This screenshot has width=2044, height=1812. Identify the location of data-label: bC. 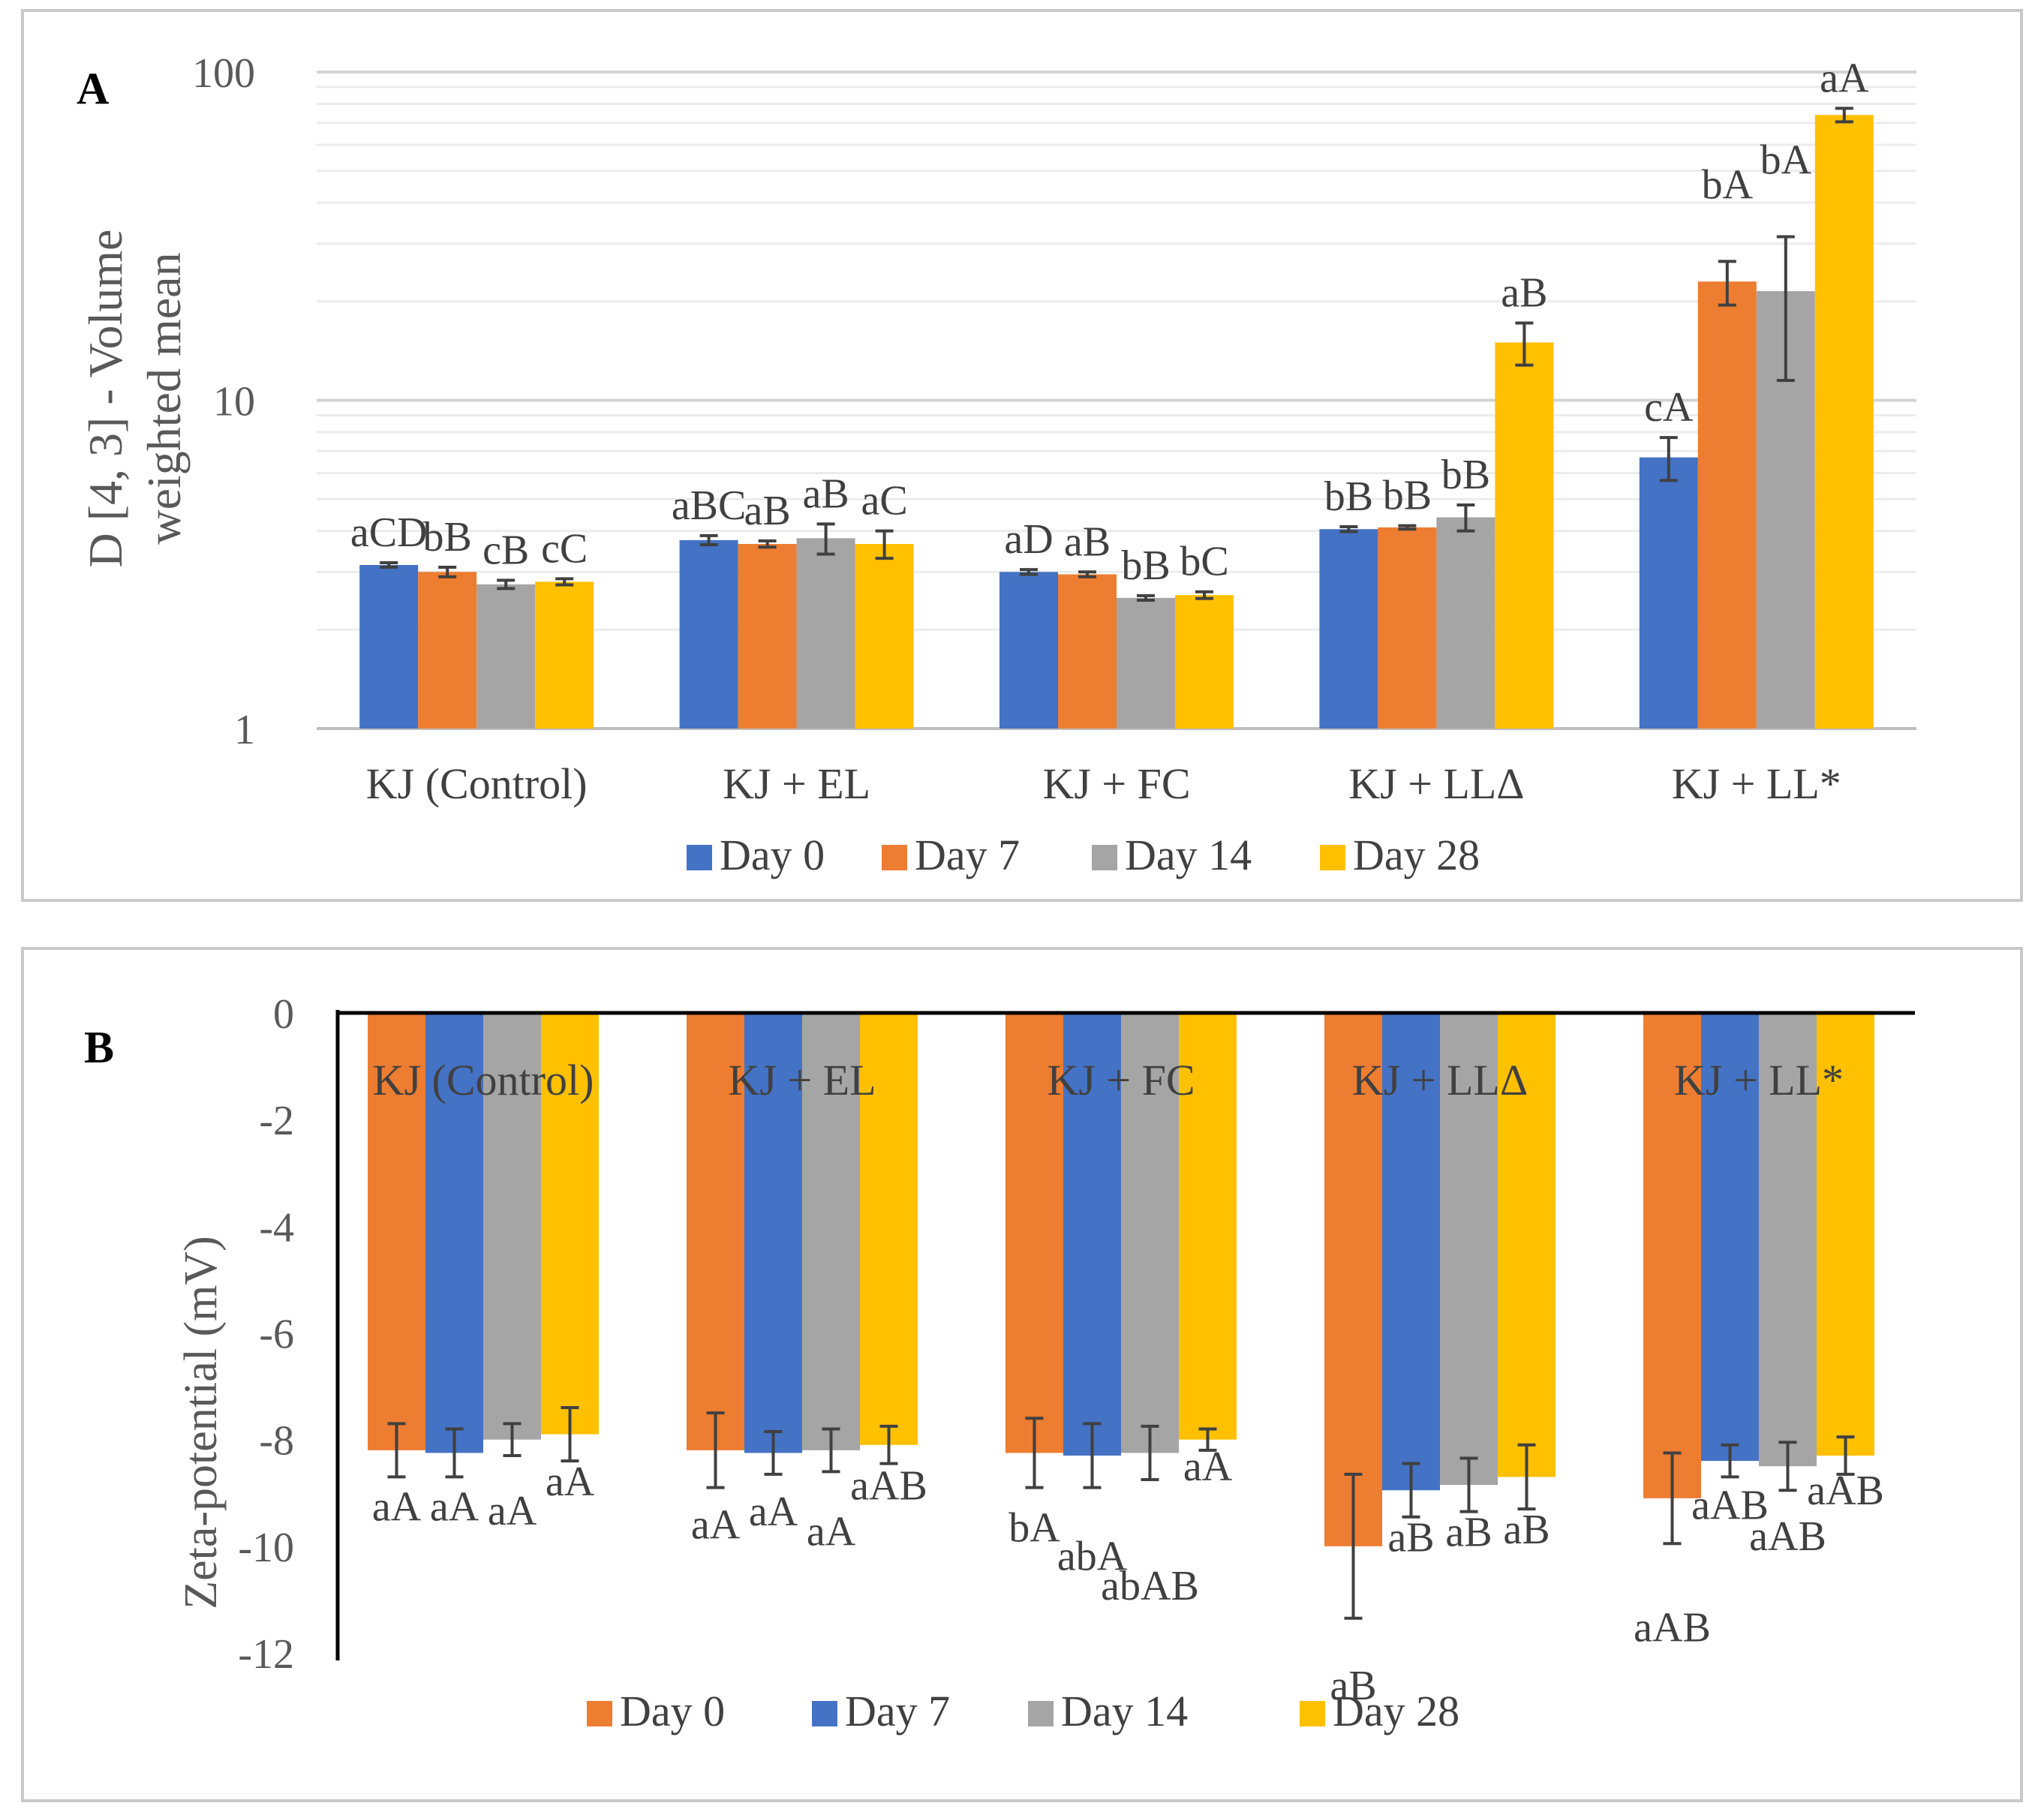
(1204, 562).